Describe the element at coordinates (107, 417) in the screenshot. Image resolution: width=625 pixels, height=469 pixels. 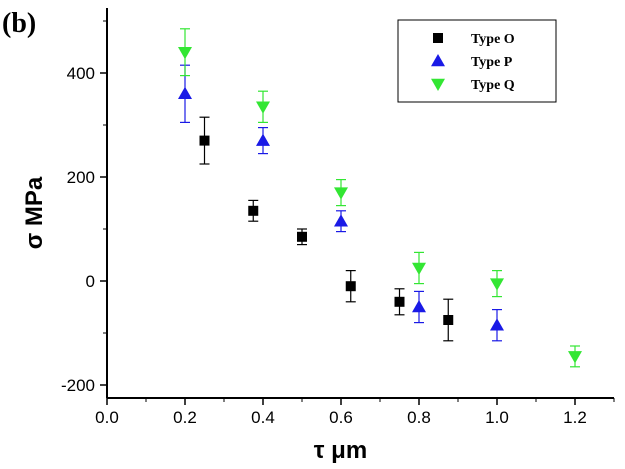
I see `x-tick-label: 0.0` at that location.